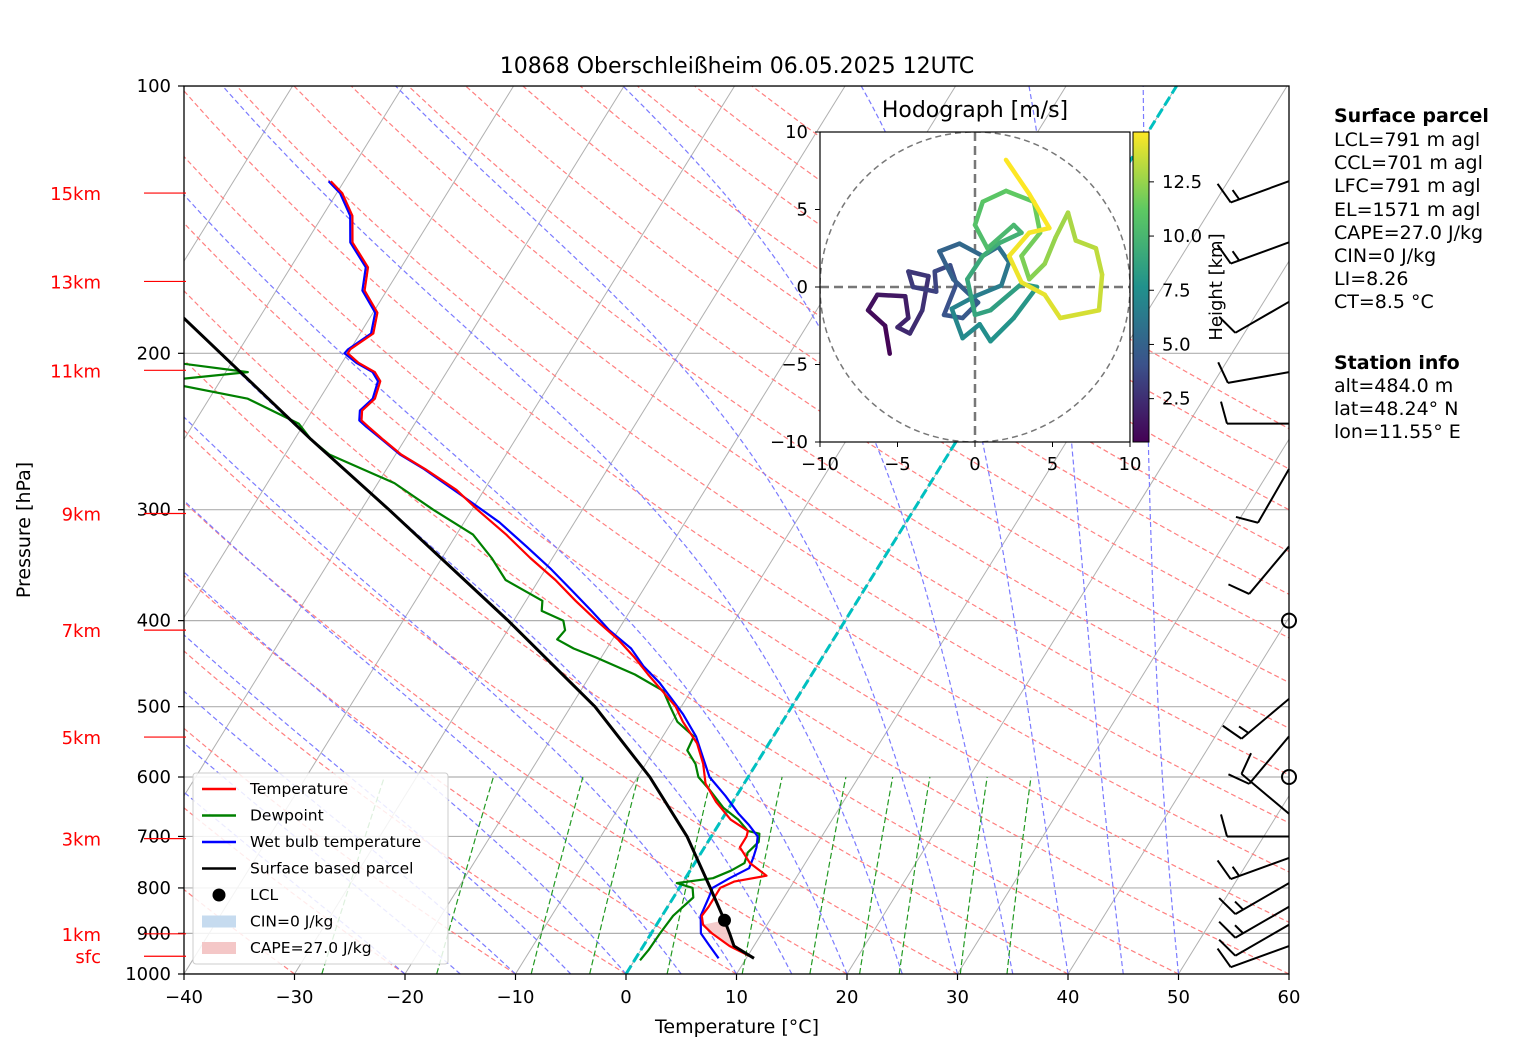 The width and height of the screenshot is (1517, 1060). Describe the element at coordinates (81, 631) in the screenshot. I see `height-marker-label: 7km` at that location.